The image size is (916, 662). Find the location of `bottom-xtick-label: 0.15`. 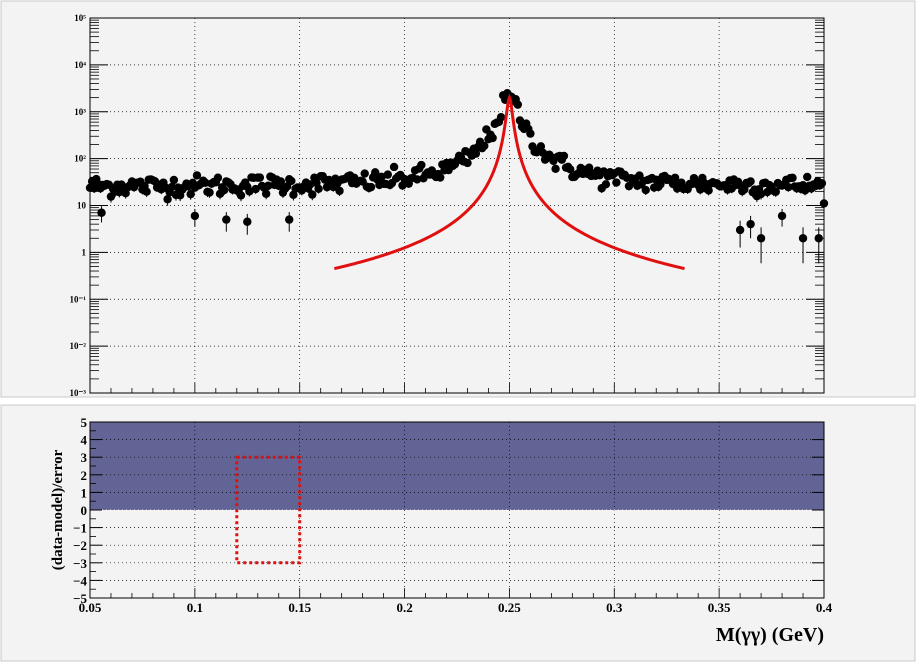

bottom-xtick-label: 0.15 is located at coordinates (299, 607).